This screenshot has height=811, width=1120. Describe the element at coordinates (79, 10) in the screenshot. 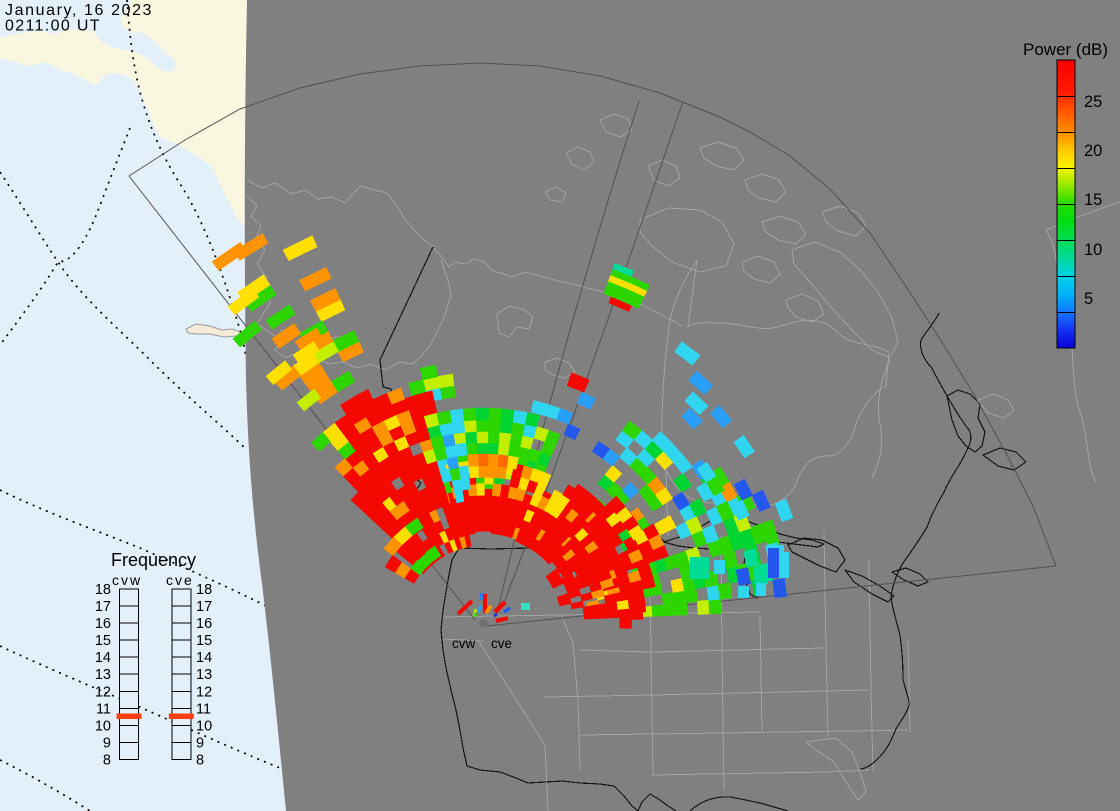

I see `svg-text: January, 16 2023` at that location.